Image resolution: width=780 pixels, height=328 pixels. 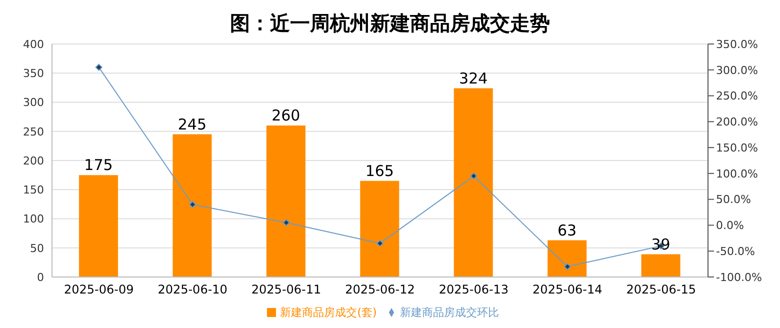 What do you see at coordinates (33, 219) in the screenshot?
I see `y-tick-label: 100` at bounding box center [33, 219].